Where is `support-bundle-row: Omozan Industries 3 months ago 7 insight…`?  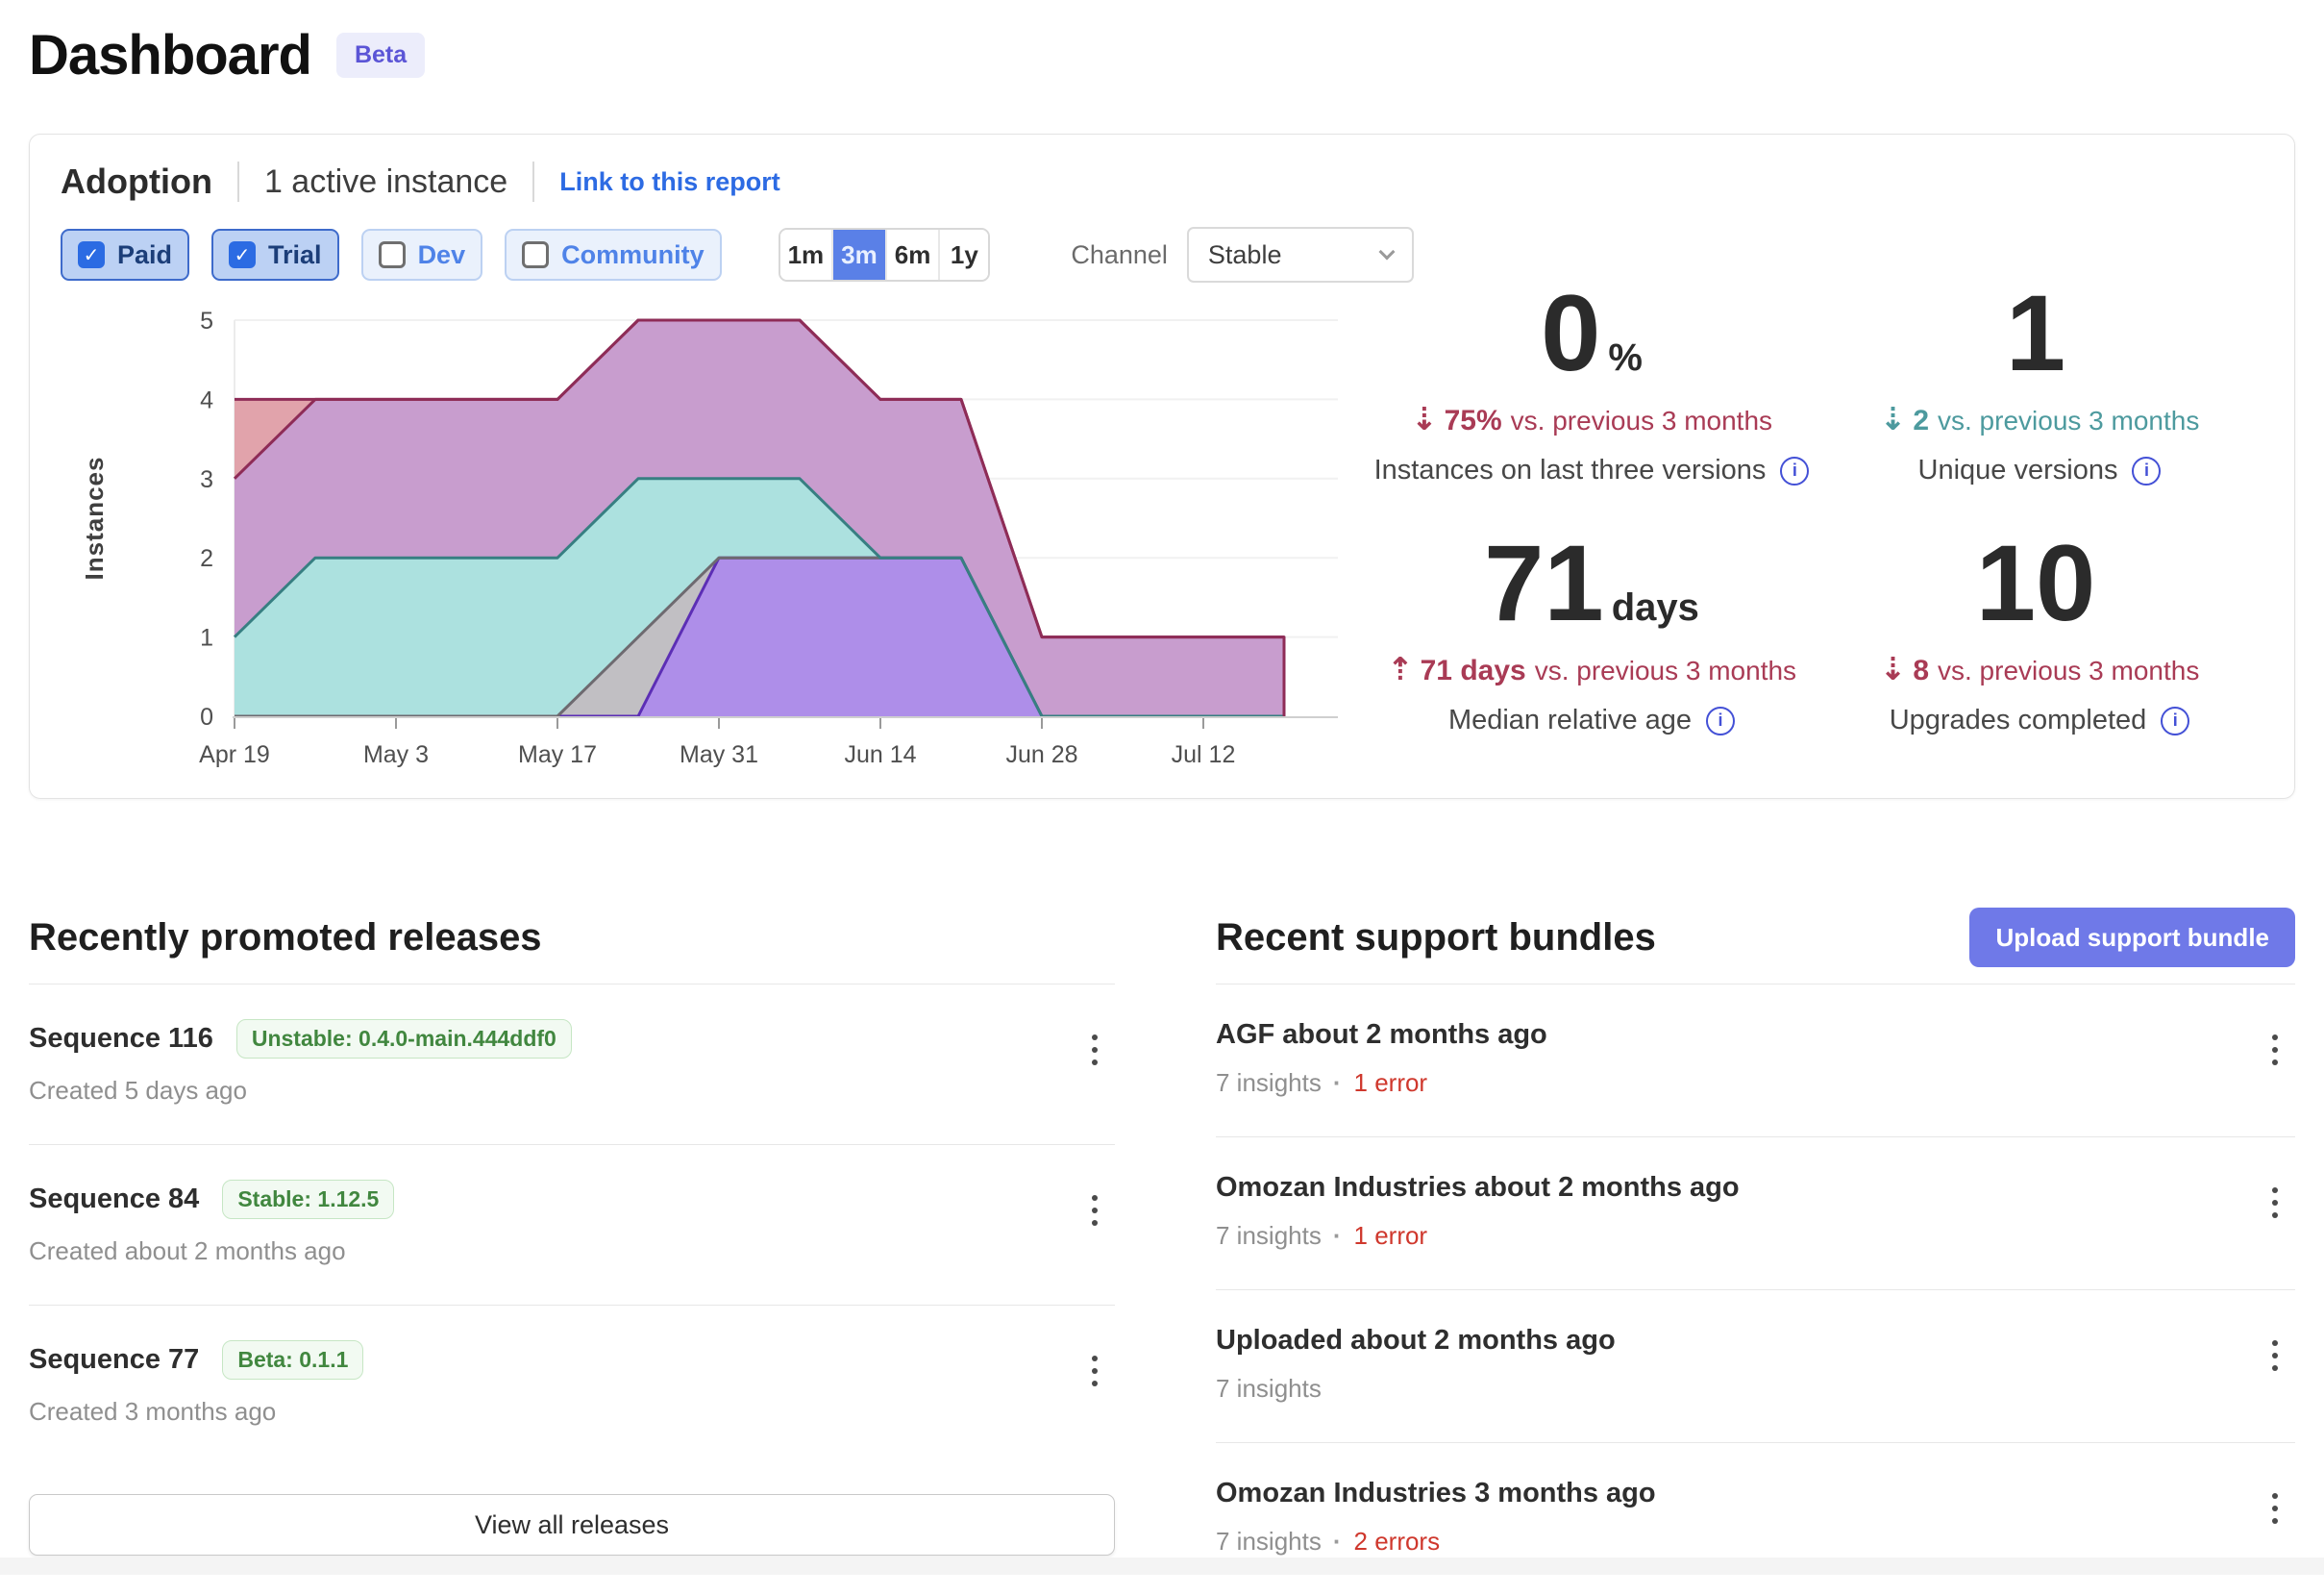 support-bundle-row: Omozan Industries 3 months ago 7 insight… is located at coordinates (1755, 1518).